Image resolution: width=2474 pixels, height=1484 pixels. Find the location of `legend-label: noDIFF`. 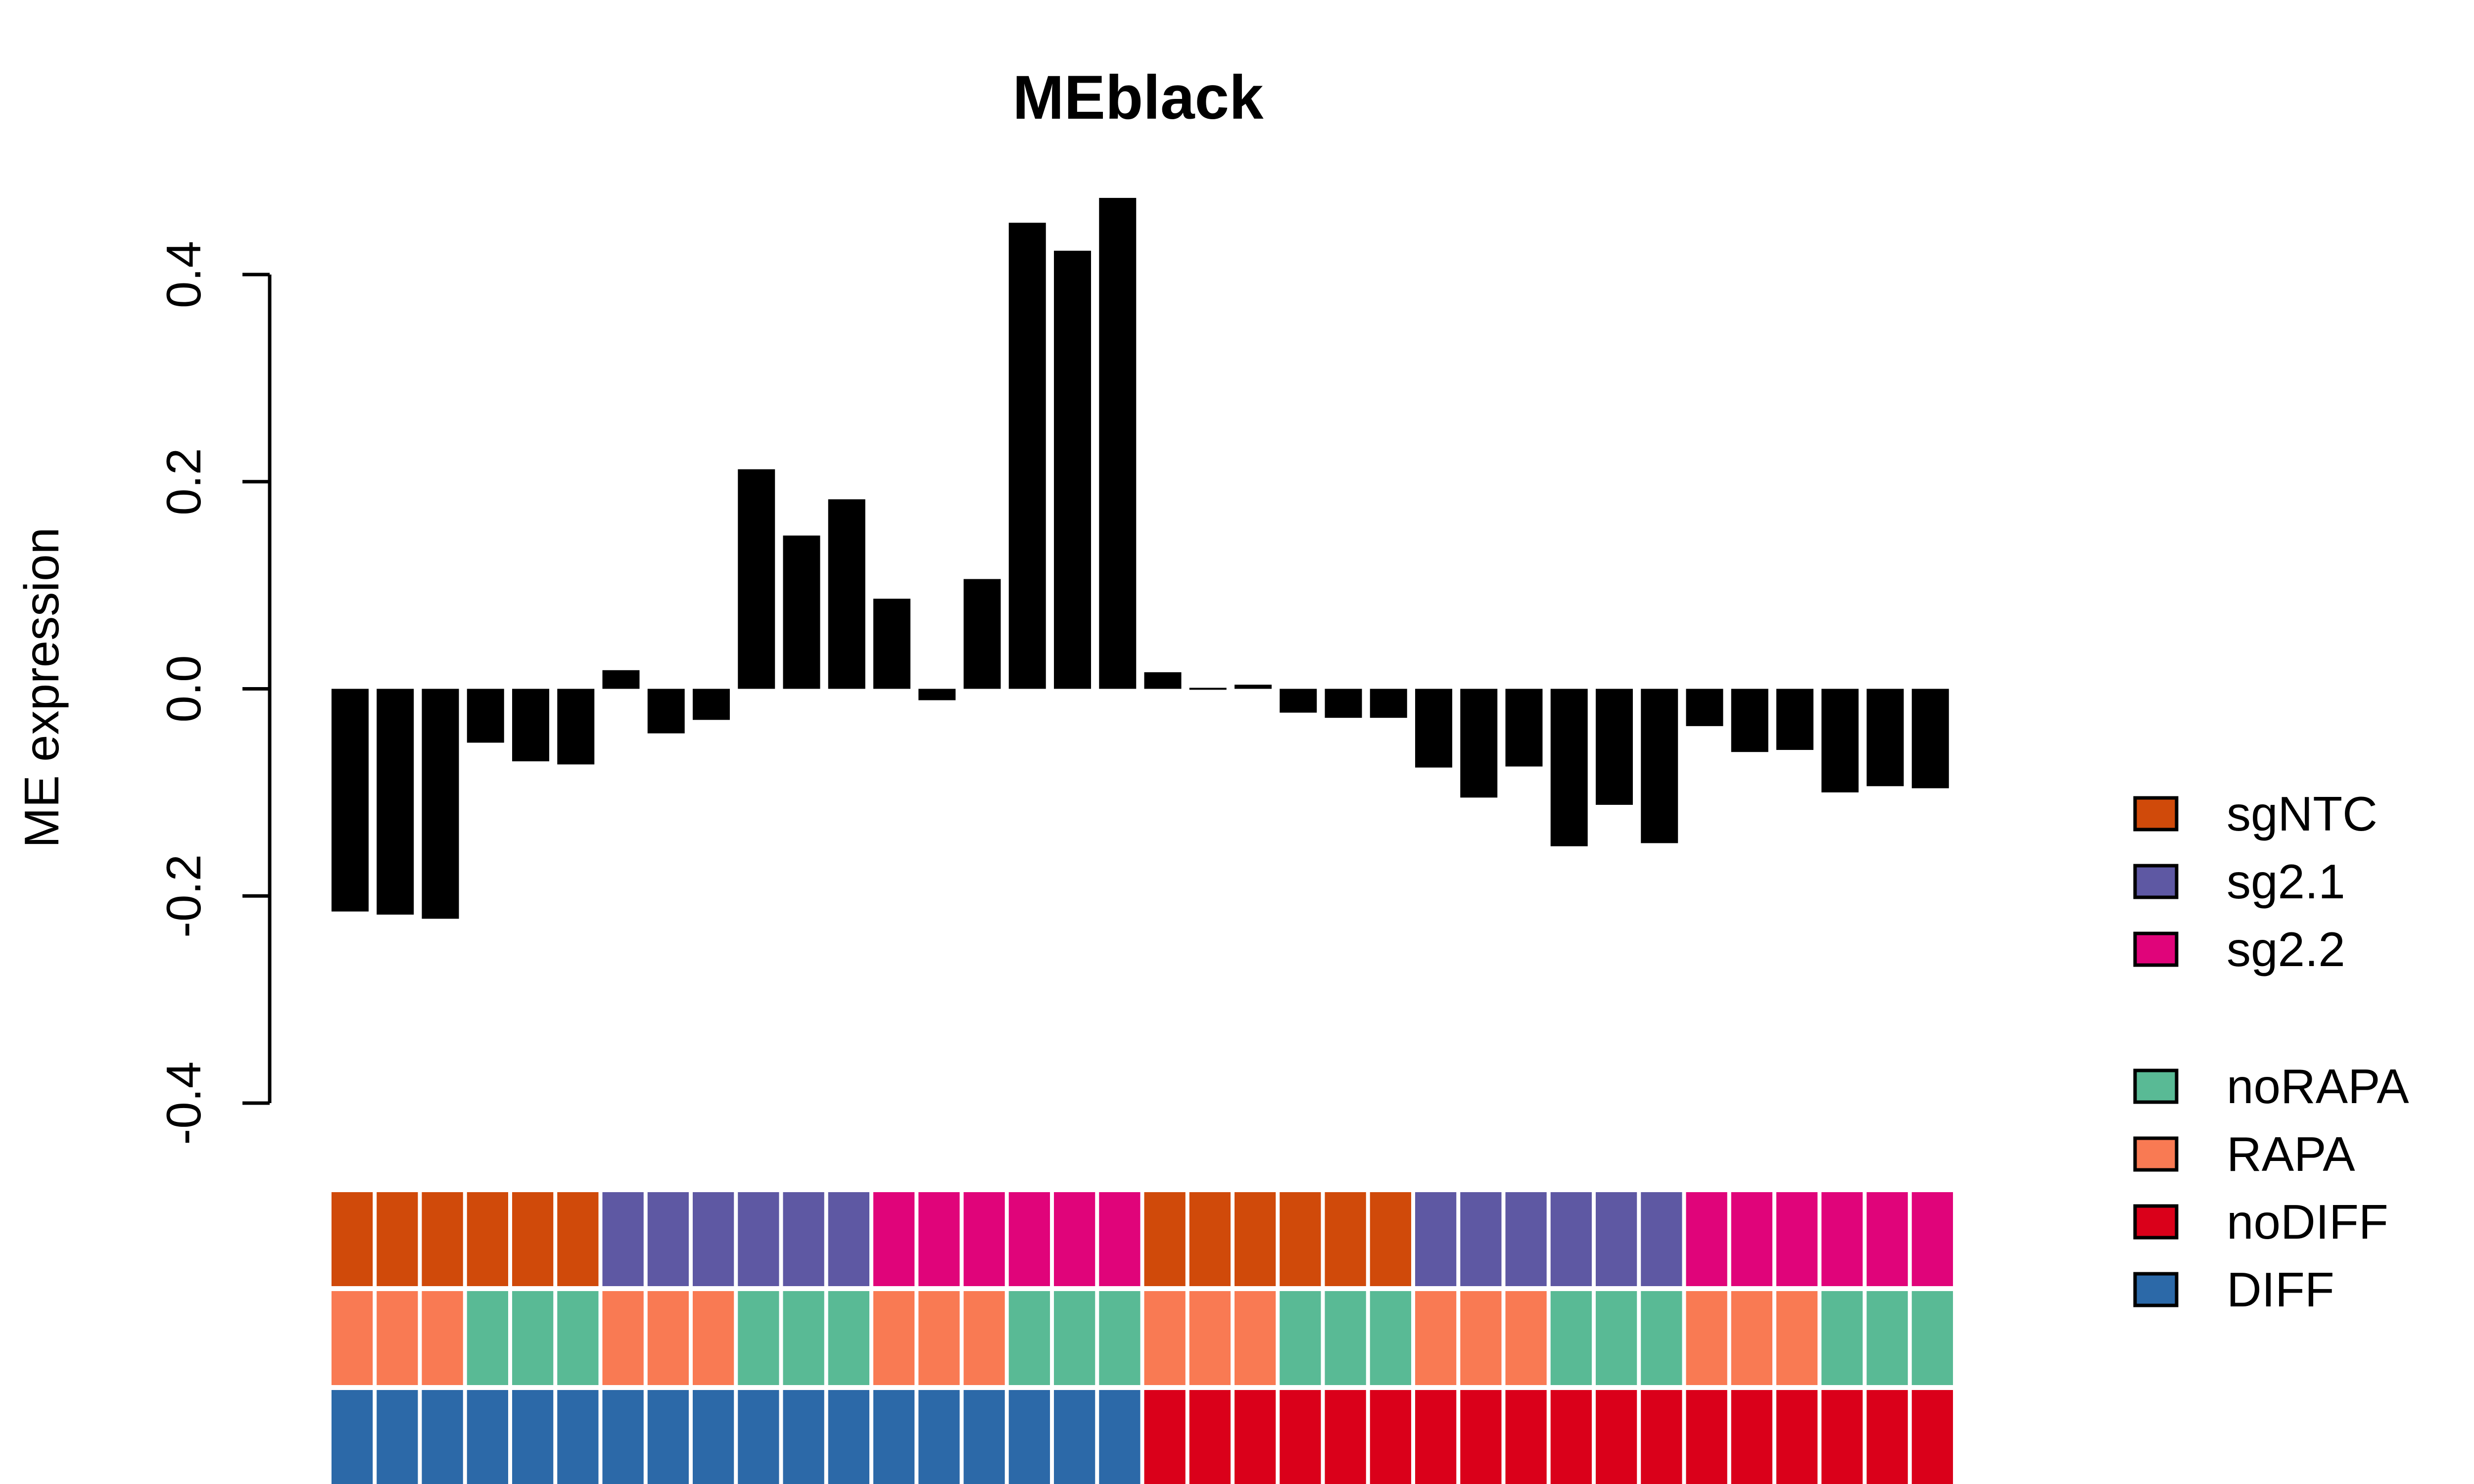

legend-label: noDIFF is located at coordinates (2308, 1222).